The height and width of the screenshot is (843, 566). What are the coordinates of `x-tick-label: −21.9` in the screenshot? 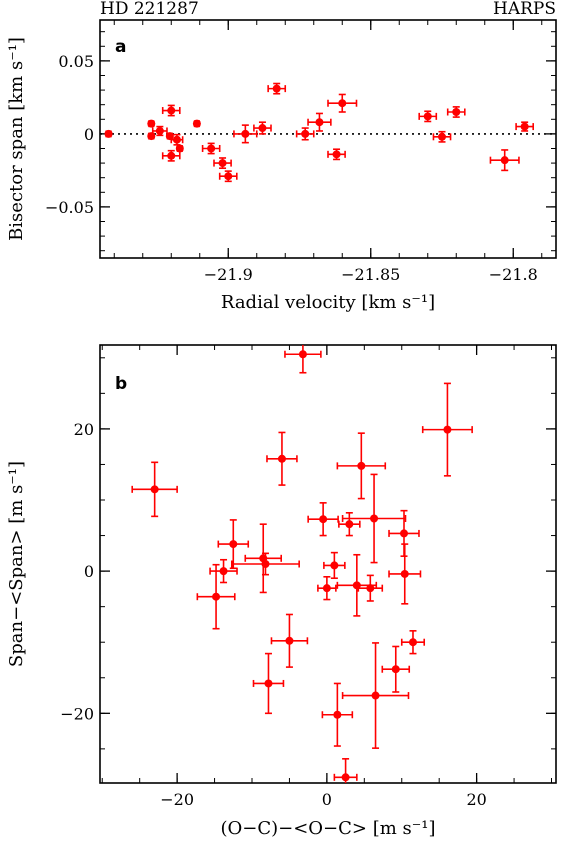 It's located at (228, 274).